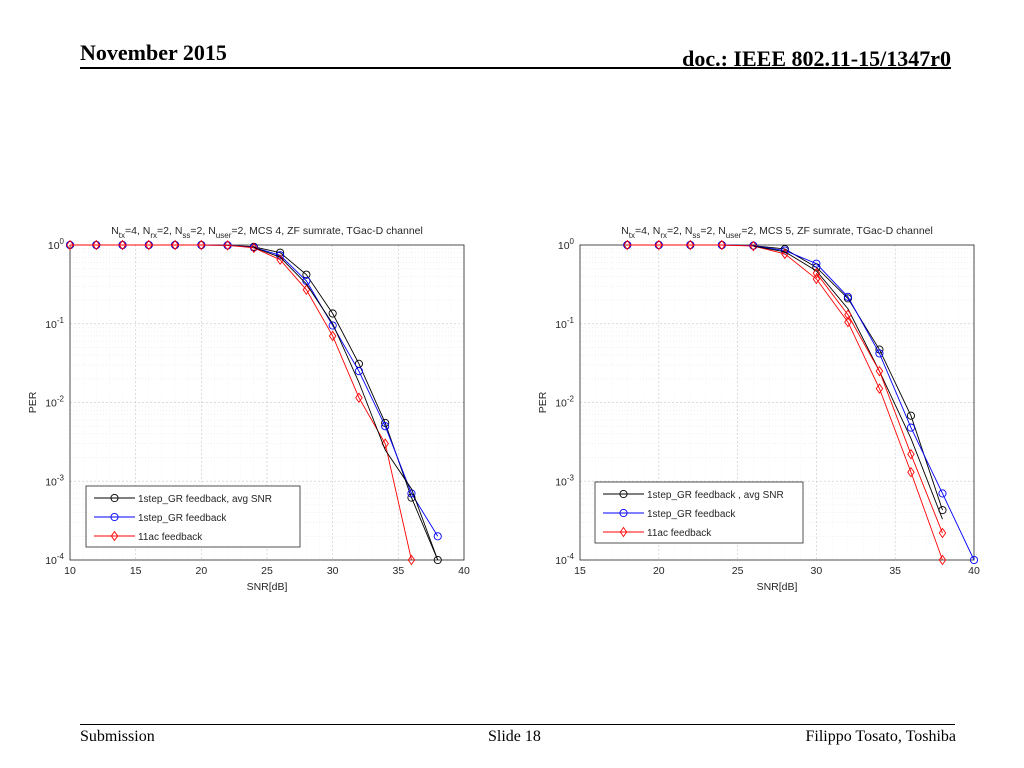  I want to click on header-rule, so click(515, 68).